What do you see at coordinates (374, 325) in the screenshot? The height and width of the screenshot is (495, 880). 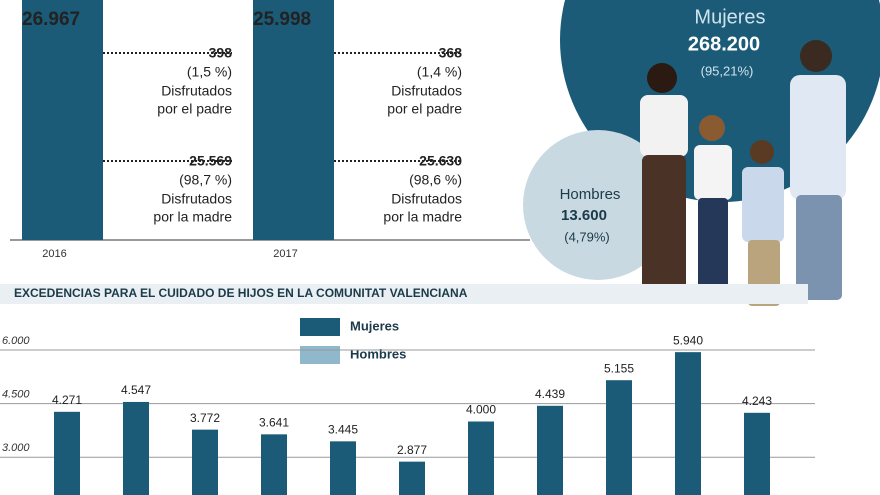 I see `legend-label: Mujeres` at bounding box center [374, 325].